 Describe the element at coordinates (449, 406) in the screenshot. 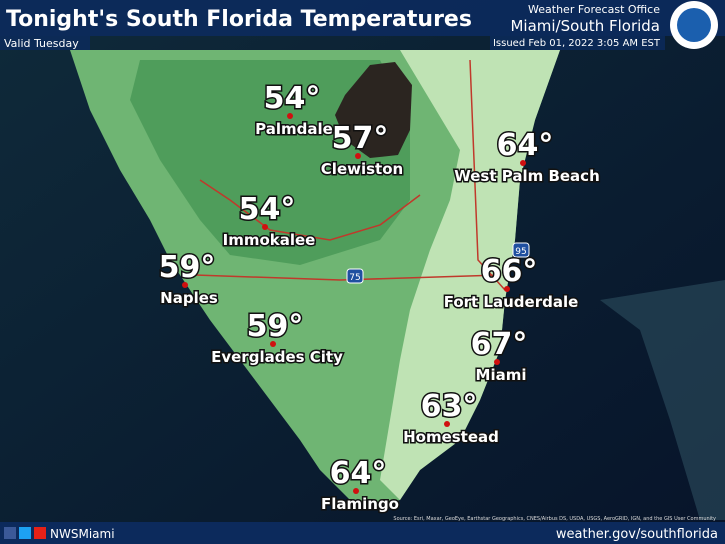

I see `city-temp: 63°` at that location.